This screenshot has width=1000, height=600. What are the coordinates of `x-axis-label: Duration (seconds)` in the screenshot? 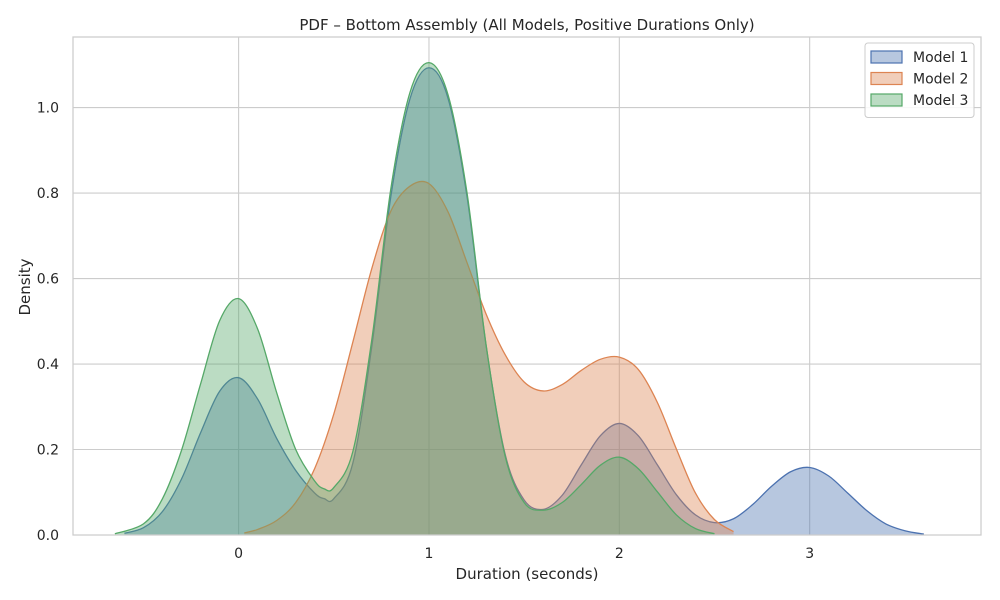 It's located at (527, 574).